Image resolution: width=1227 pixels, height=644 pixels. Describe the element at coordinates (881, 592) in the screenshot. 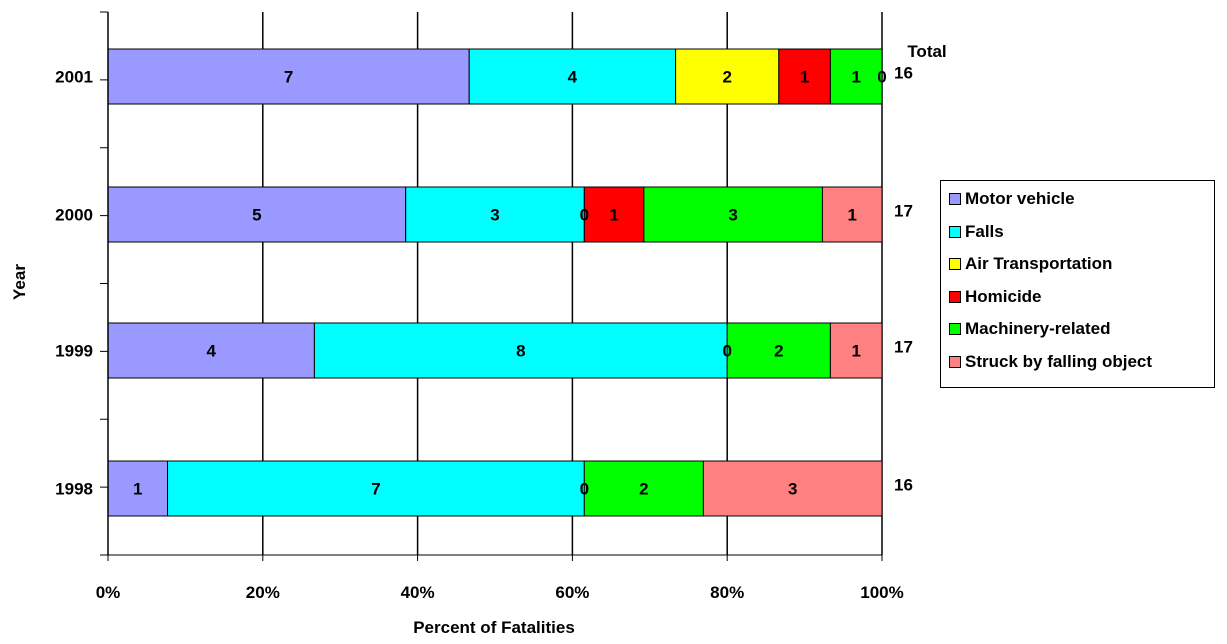

I see `x-tick-label: 100%` at that location.